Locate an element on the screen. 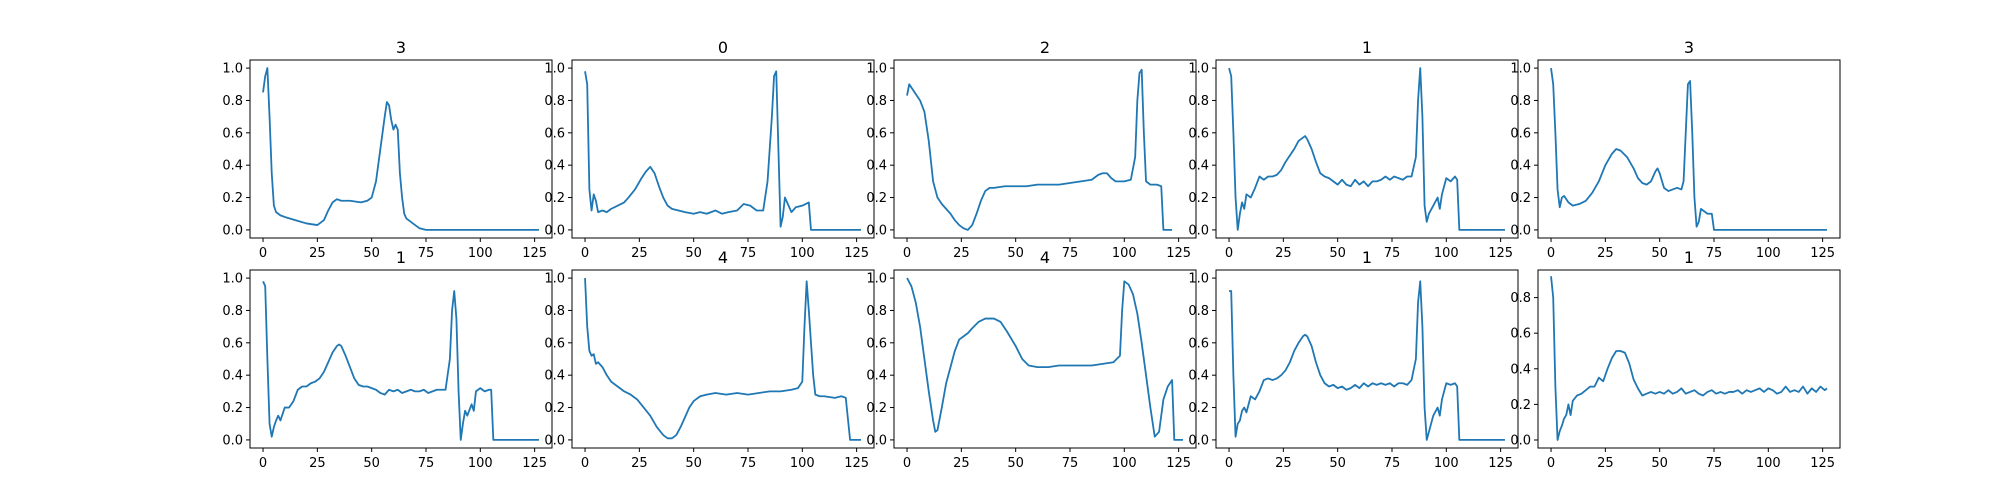 This screenshot has width=2000, height=500. subplot-panel: 0 25 50 75 100 125 0.0 0.2 0.4 0.6 0.8 1.0 2 is located at coordinates (1031, 149).